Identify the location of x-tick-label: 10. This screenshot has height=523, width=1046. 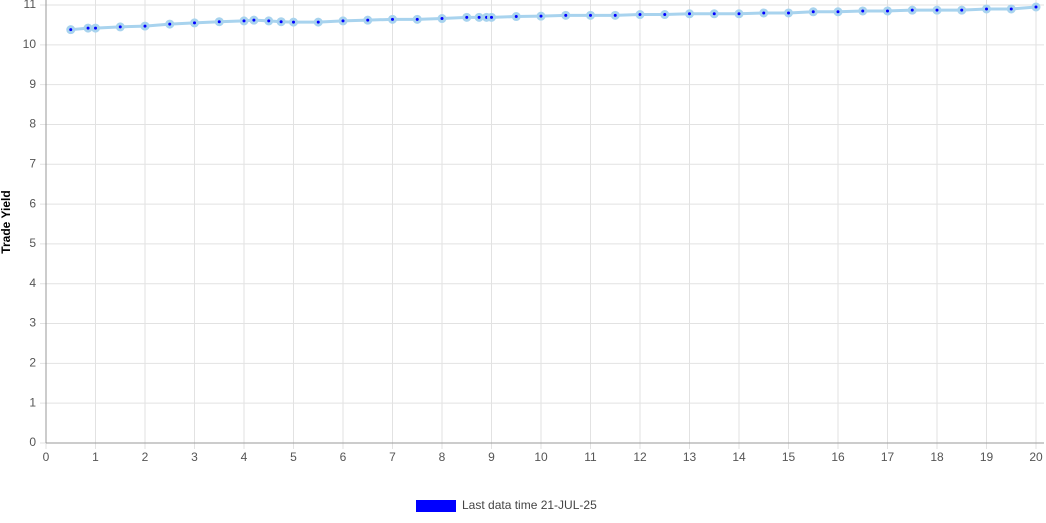
(541, 457).